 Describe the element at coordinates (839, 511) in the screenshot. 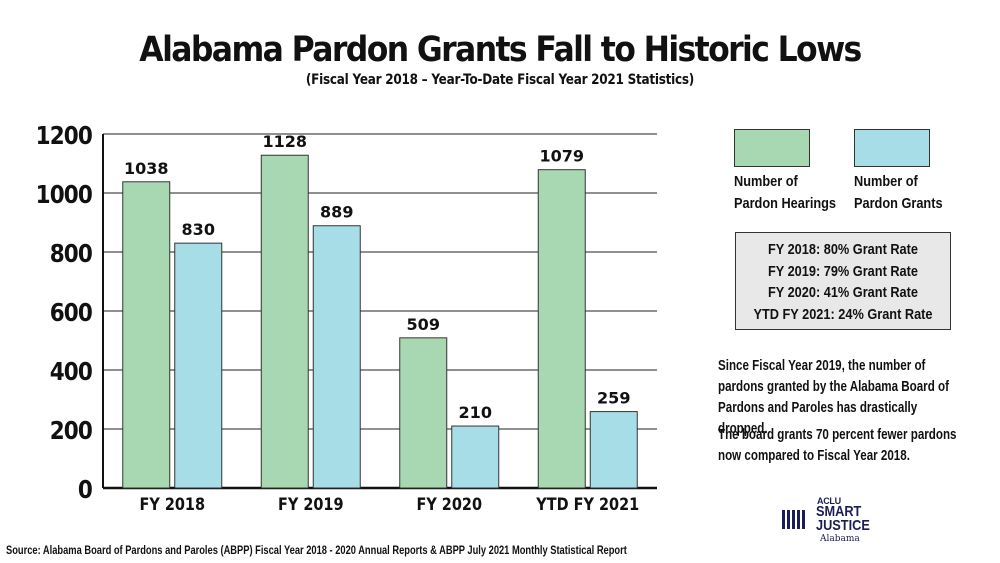

I see `logo-line1: SMART` at that location.